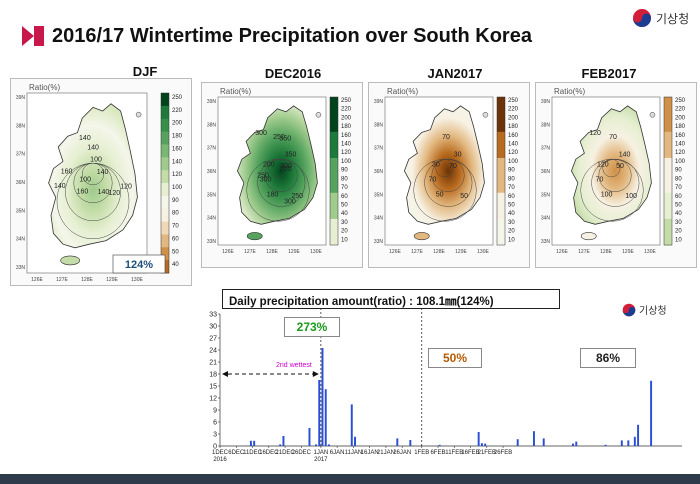  Describe the element at coordinates (680, 153) in the screenshot. I see `colorbar-tick-label: 120` at that location.